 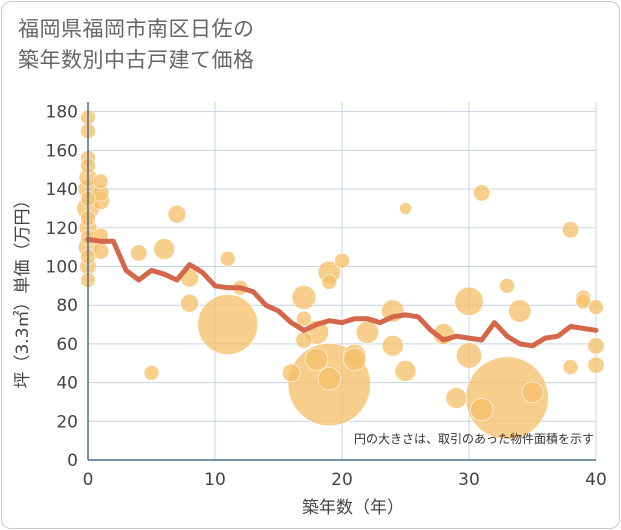 I want to click on x-axis-label: 築年数（年）, so click(x=353, y=508).